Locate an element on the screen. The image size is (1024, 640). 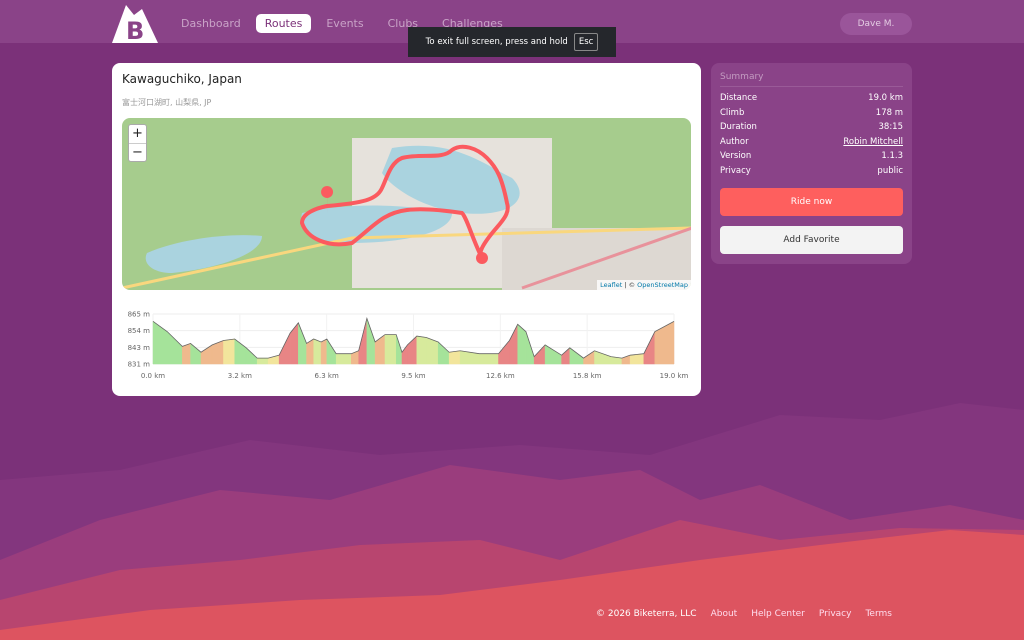
svg-text: B is located at coordinates (135, 30).